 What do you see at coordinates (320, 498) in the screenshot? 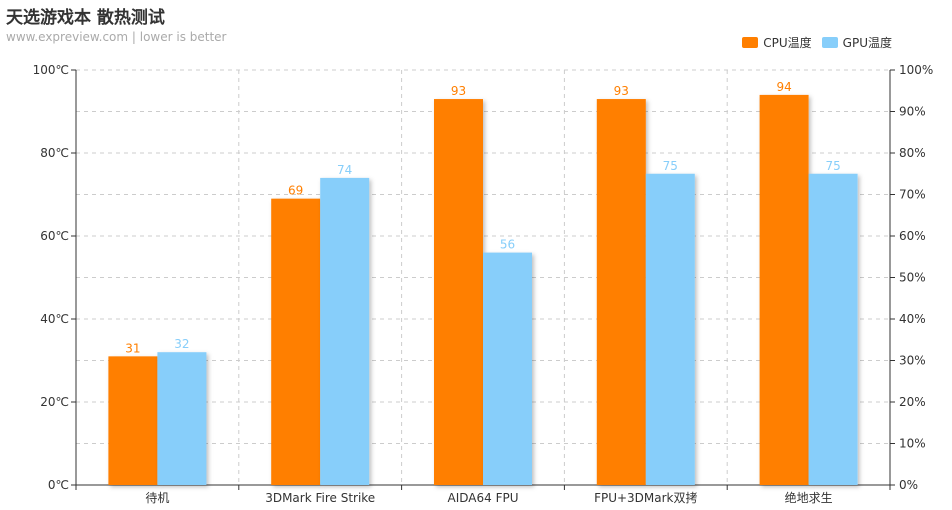
I see `x-tick-label: 3DMark Fire Strike` at bounding box center [320, 498].